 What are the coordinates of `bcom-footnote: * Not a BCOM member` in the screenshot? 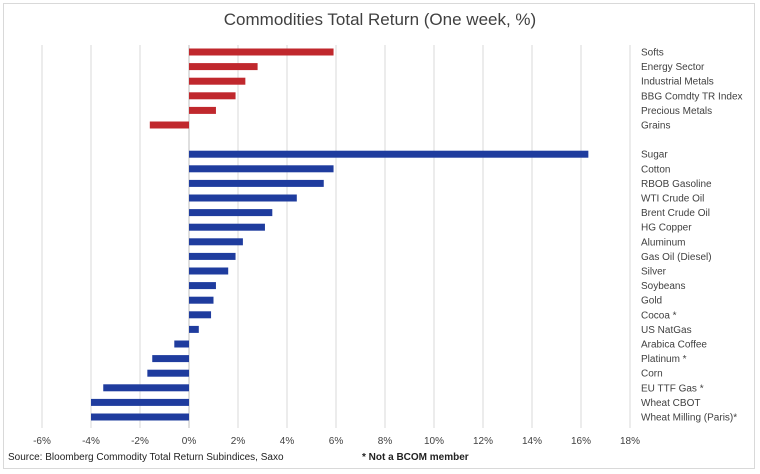 It's located at (415, 457).